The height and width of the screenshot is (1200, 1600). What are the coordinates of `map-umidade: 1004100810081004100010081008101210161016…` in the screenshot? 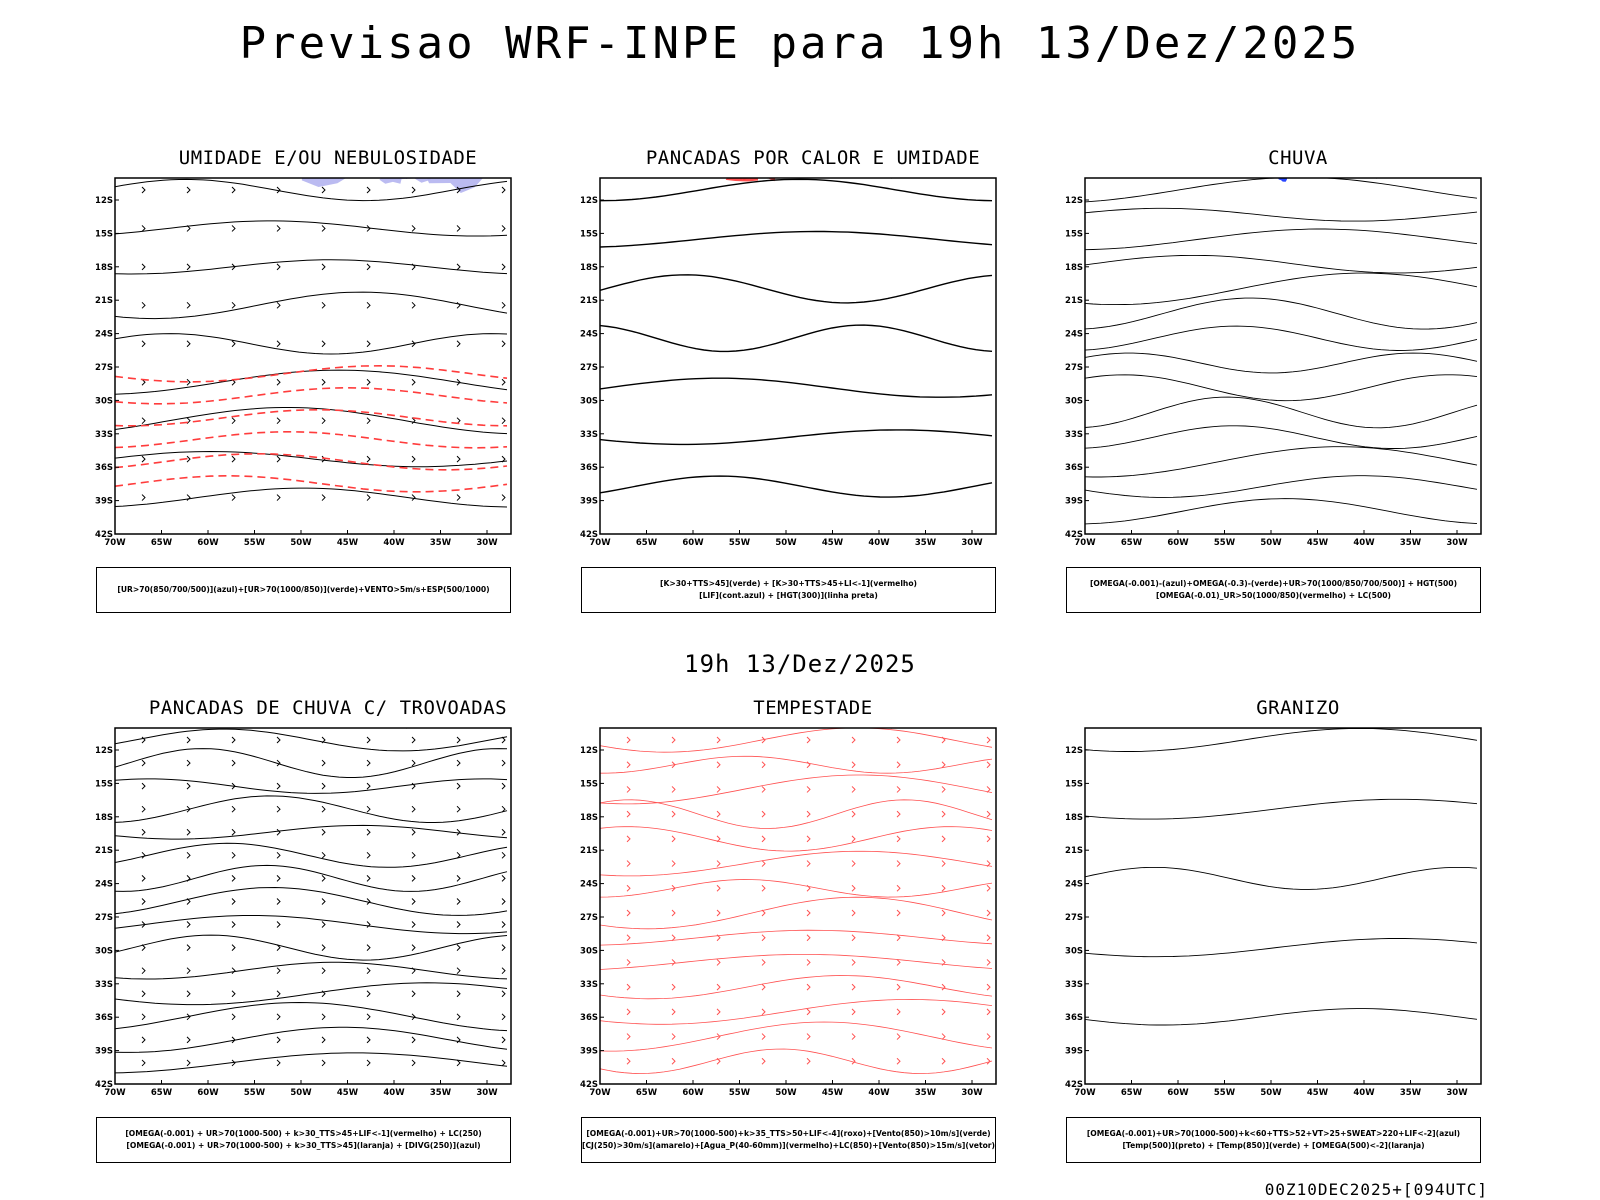 It's located at (304, 361).